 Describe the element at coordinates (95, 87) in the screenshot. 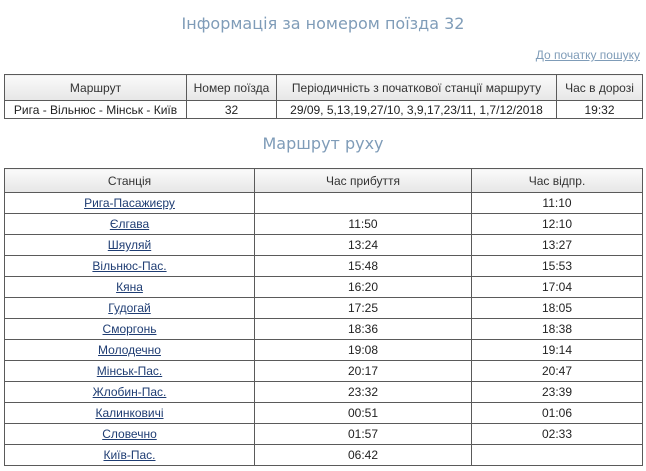

I see `column-header: Маршрут` at that location.